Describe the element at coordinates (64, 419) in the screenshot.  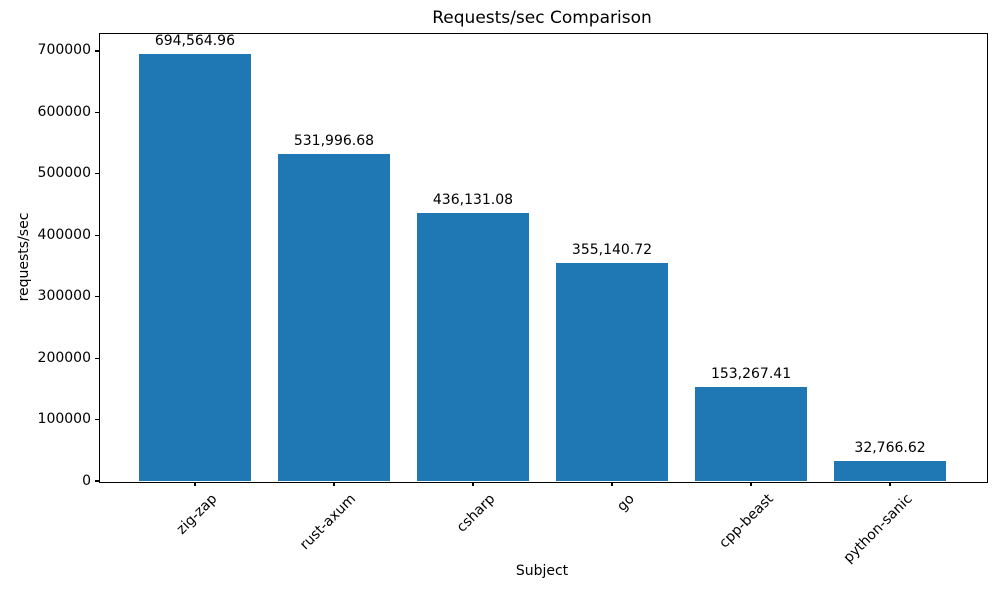
I see `ytick-label: 100000` at that location.